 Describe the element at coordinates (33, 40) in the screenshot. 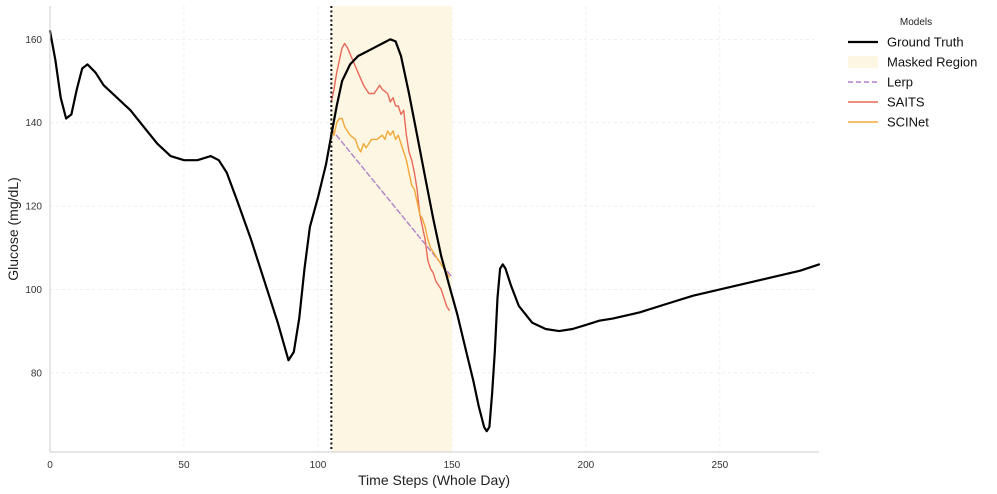

I see `y-tick-label: 160` at that location.